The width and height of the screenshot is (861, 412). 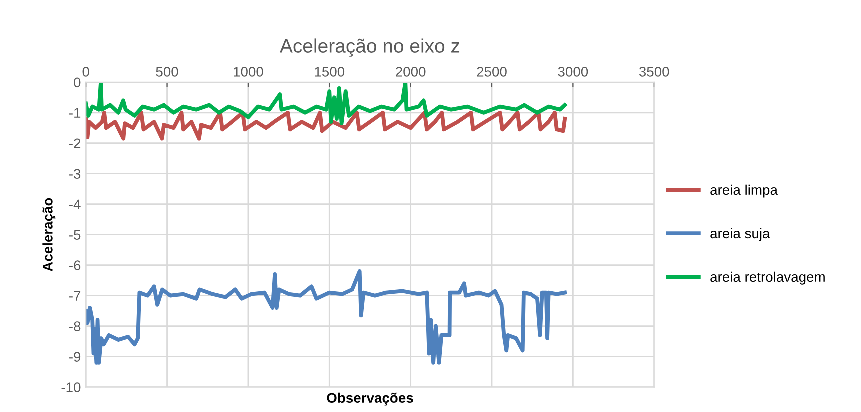 I want to click on y-tick-label: 0, so click(x=77, y=83).